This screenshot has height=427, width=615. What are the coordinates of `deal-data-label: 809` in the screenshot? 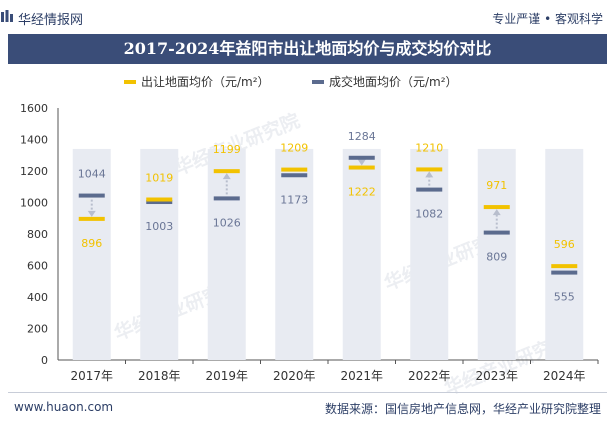 It's located at (496, 257).